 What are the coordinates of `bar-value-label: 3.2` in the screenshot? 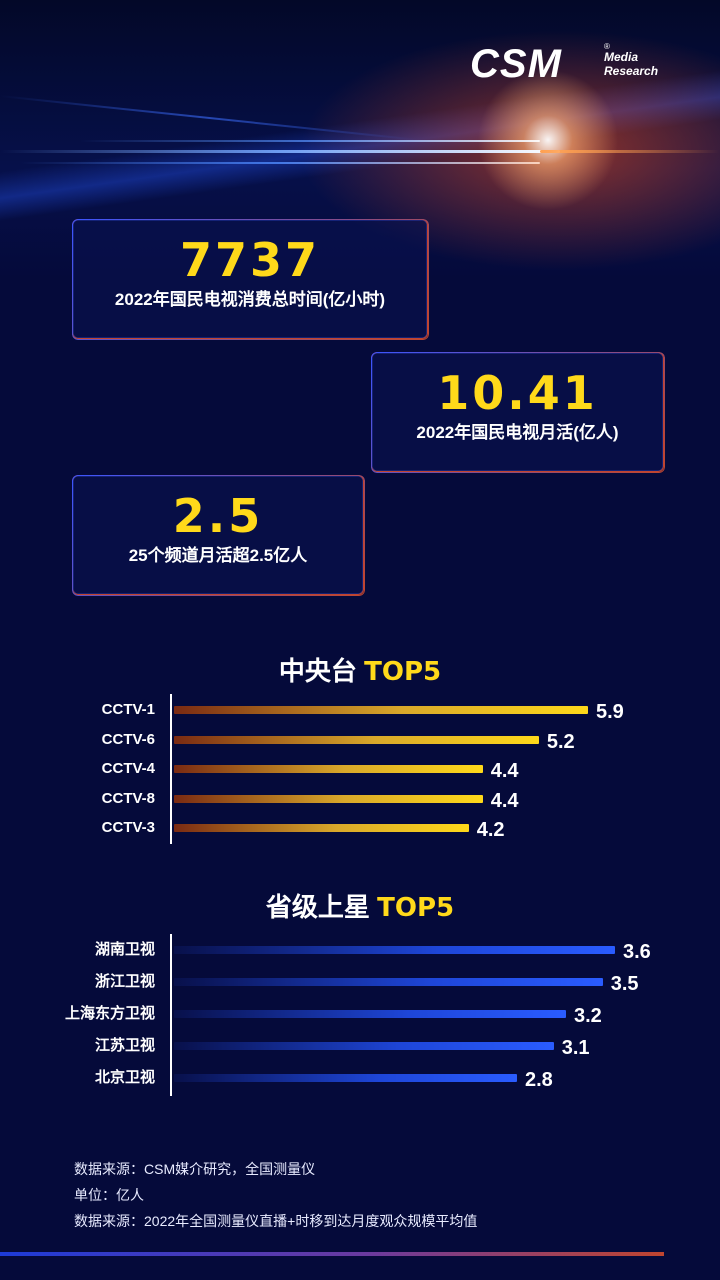 It's located at (588, 1016).